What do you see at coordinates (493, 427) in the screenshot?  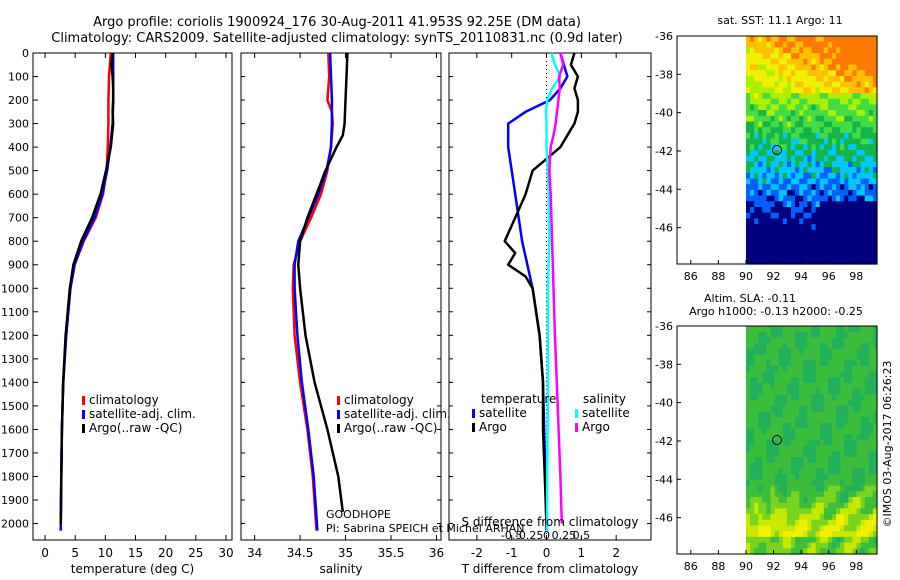 I see `diff-legend-temp-label: Argo` at bounding box center [493, 427].